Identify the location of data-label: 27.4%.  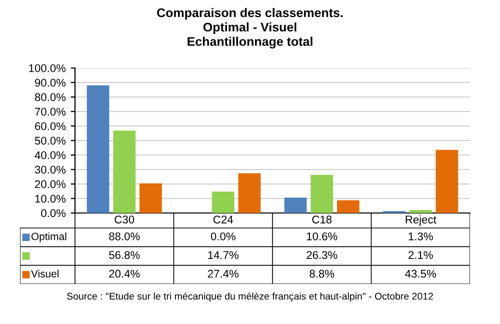
(223, 274).